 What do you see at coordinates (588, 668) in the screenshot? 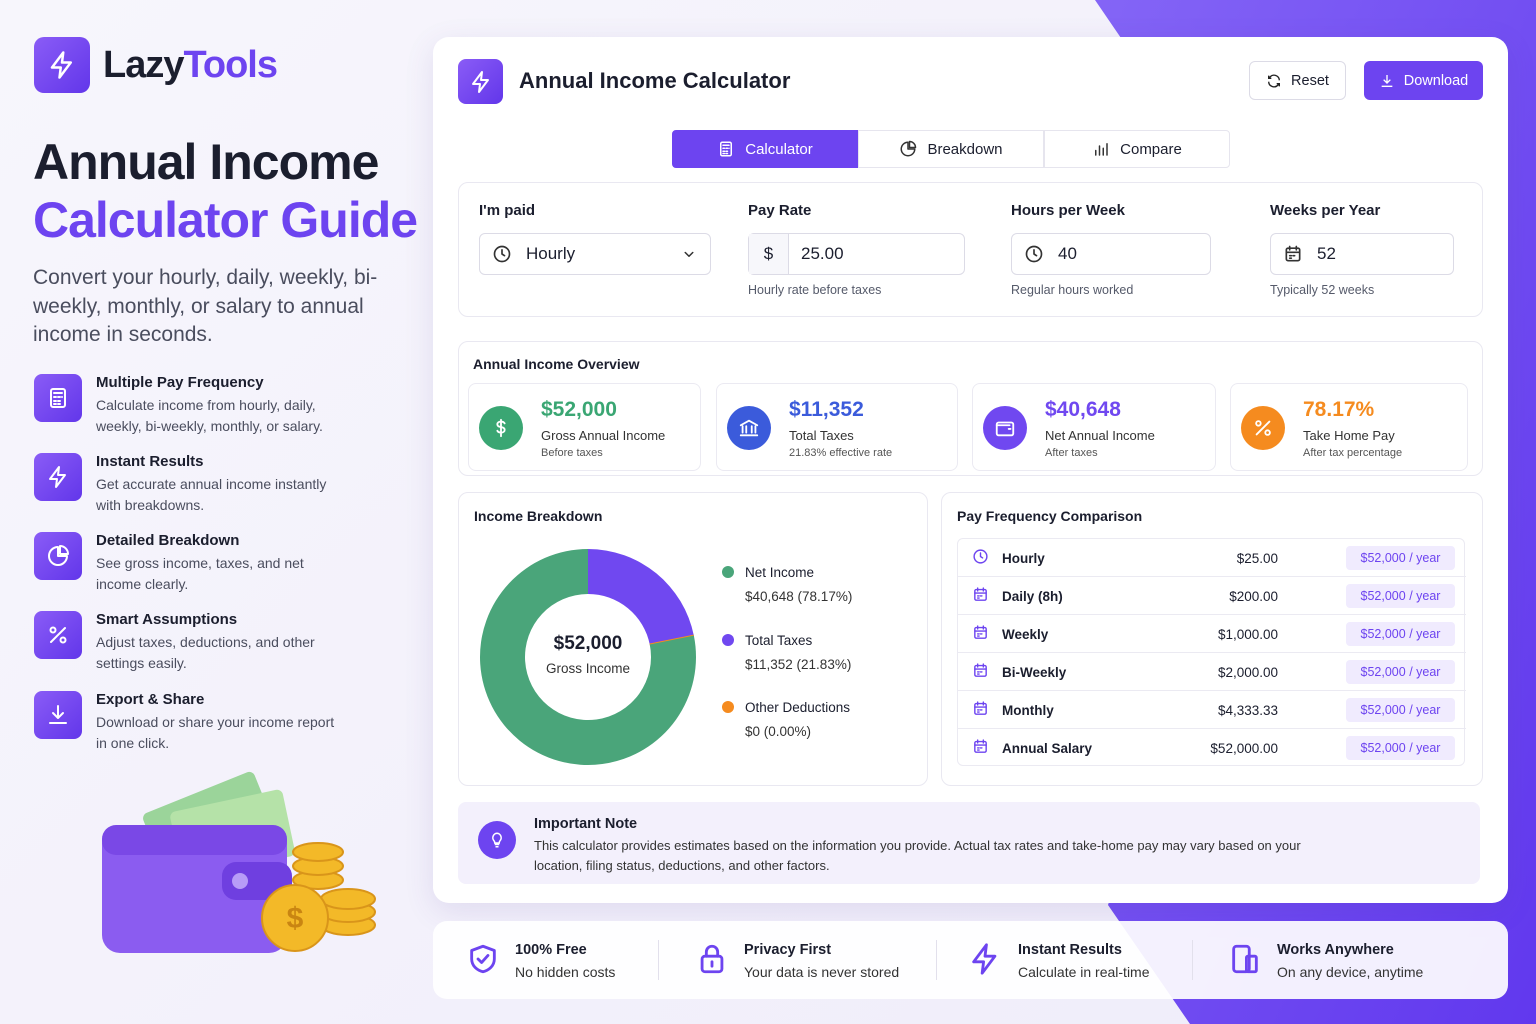
I see `donut-center-label: Gross Income` at bounding box center [588, 668].